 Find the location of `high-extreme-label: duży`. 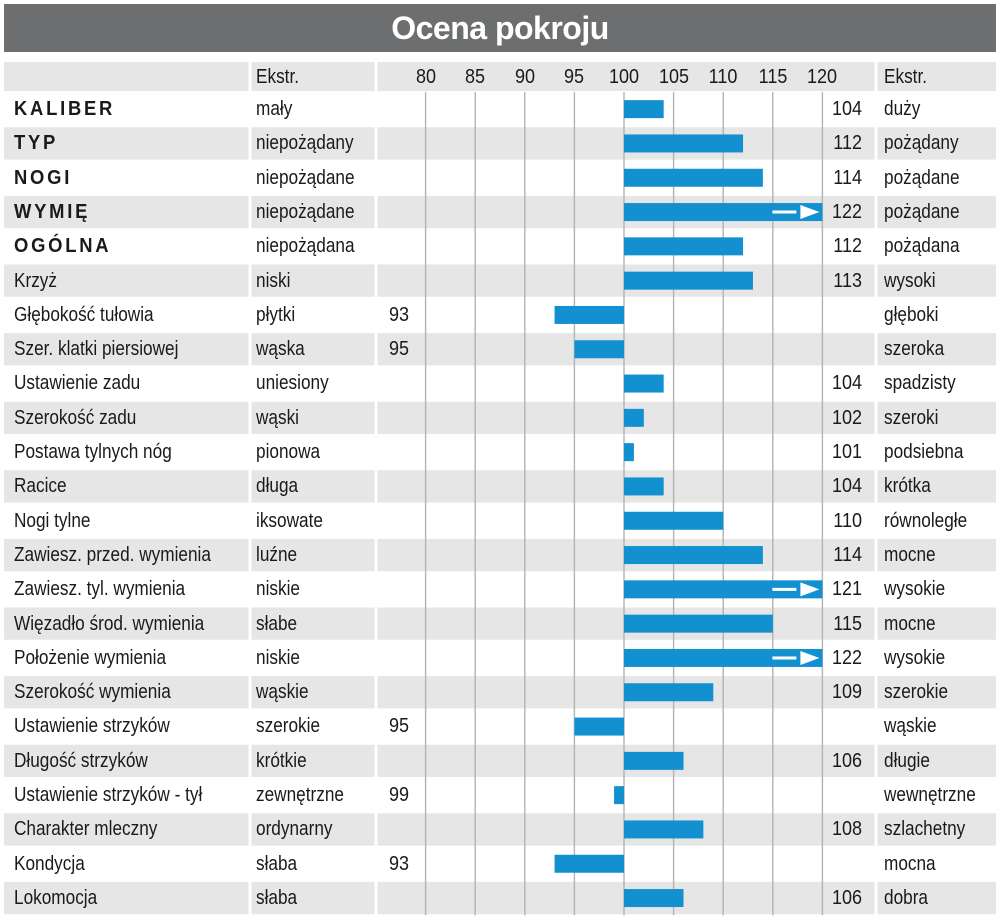

high-extreme-label: duży is located at coordinates (902, 109).